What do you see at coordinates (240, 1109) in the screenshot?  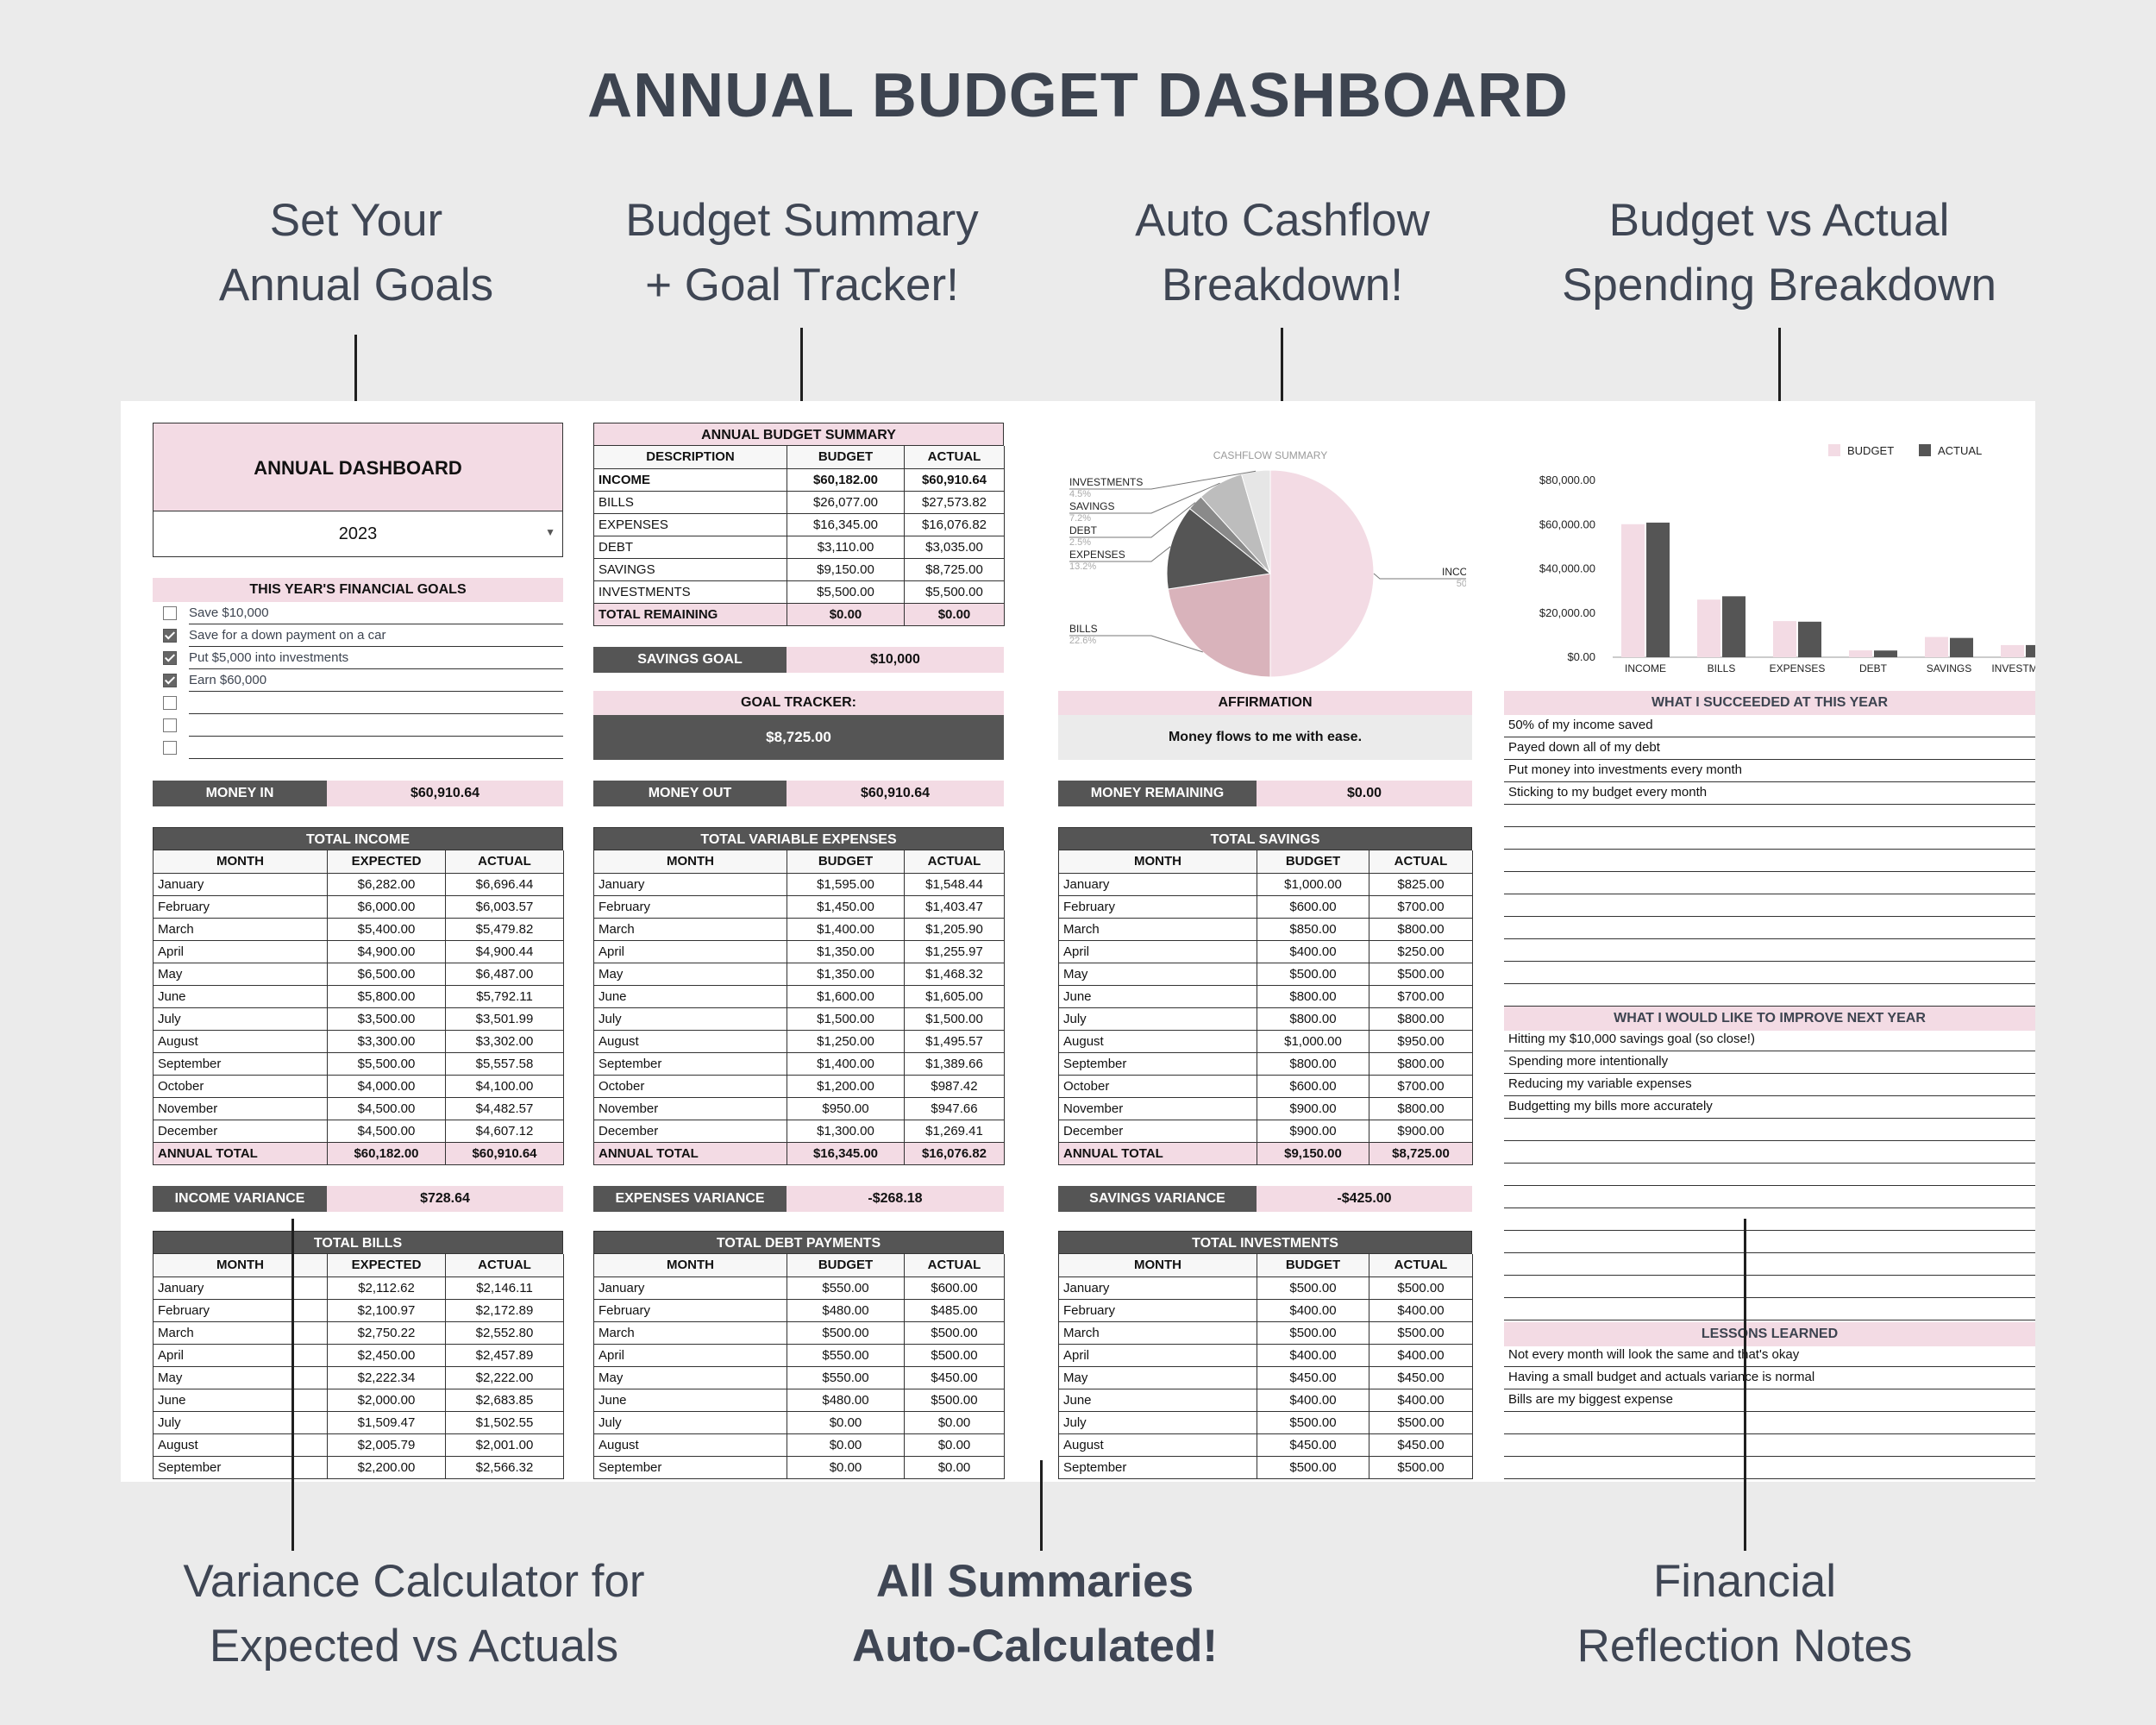 I see `table-cell: November` at bounding box center [240, 1109].